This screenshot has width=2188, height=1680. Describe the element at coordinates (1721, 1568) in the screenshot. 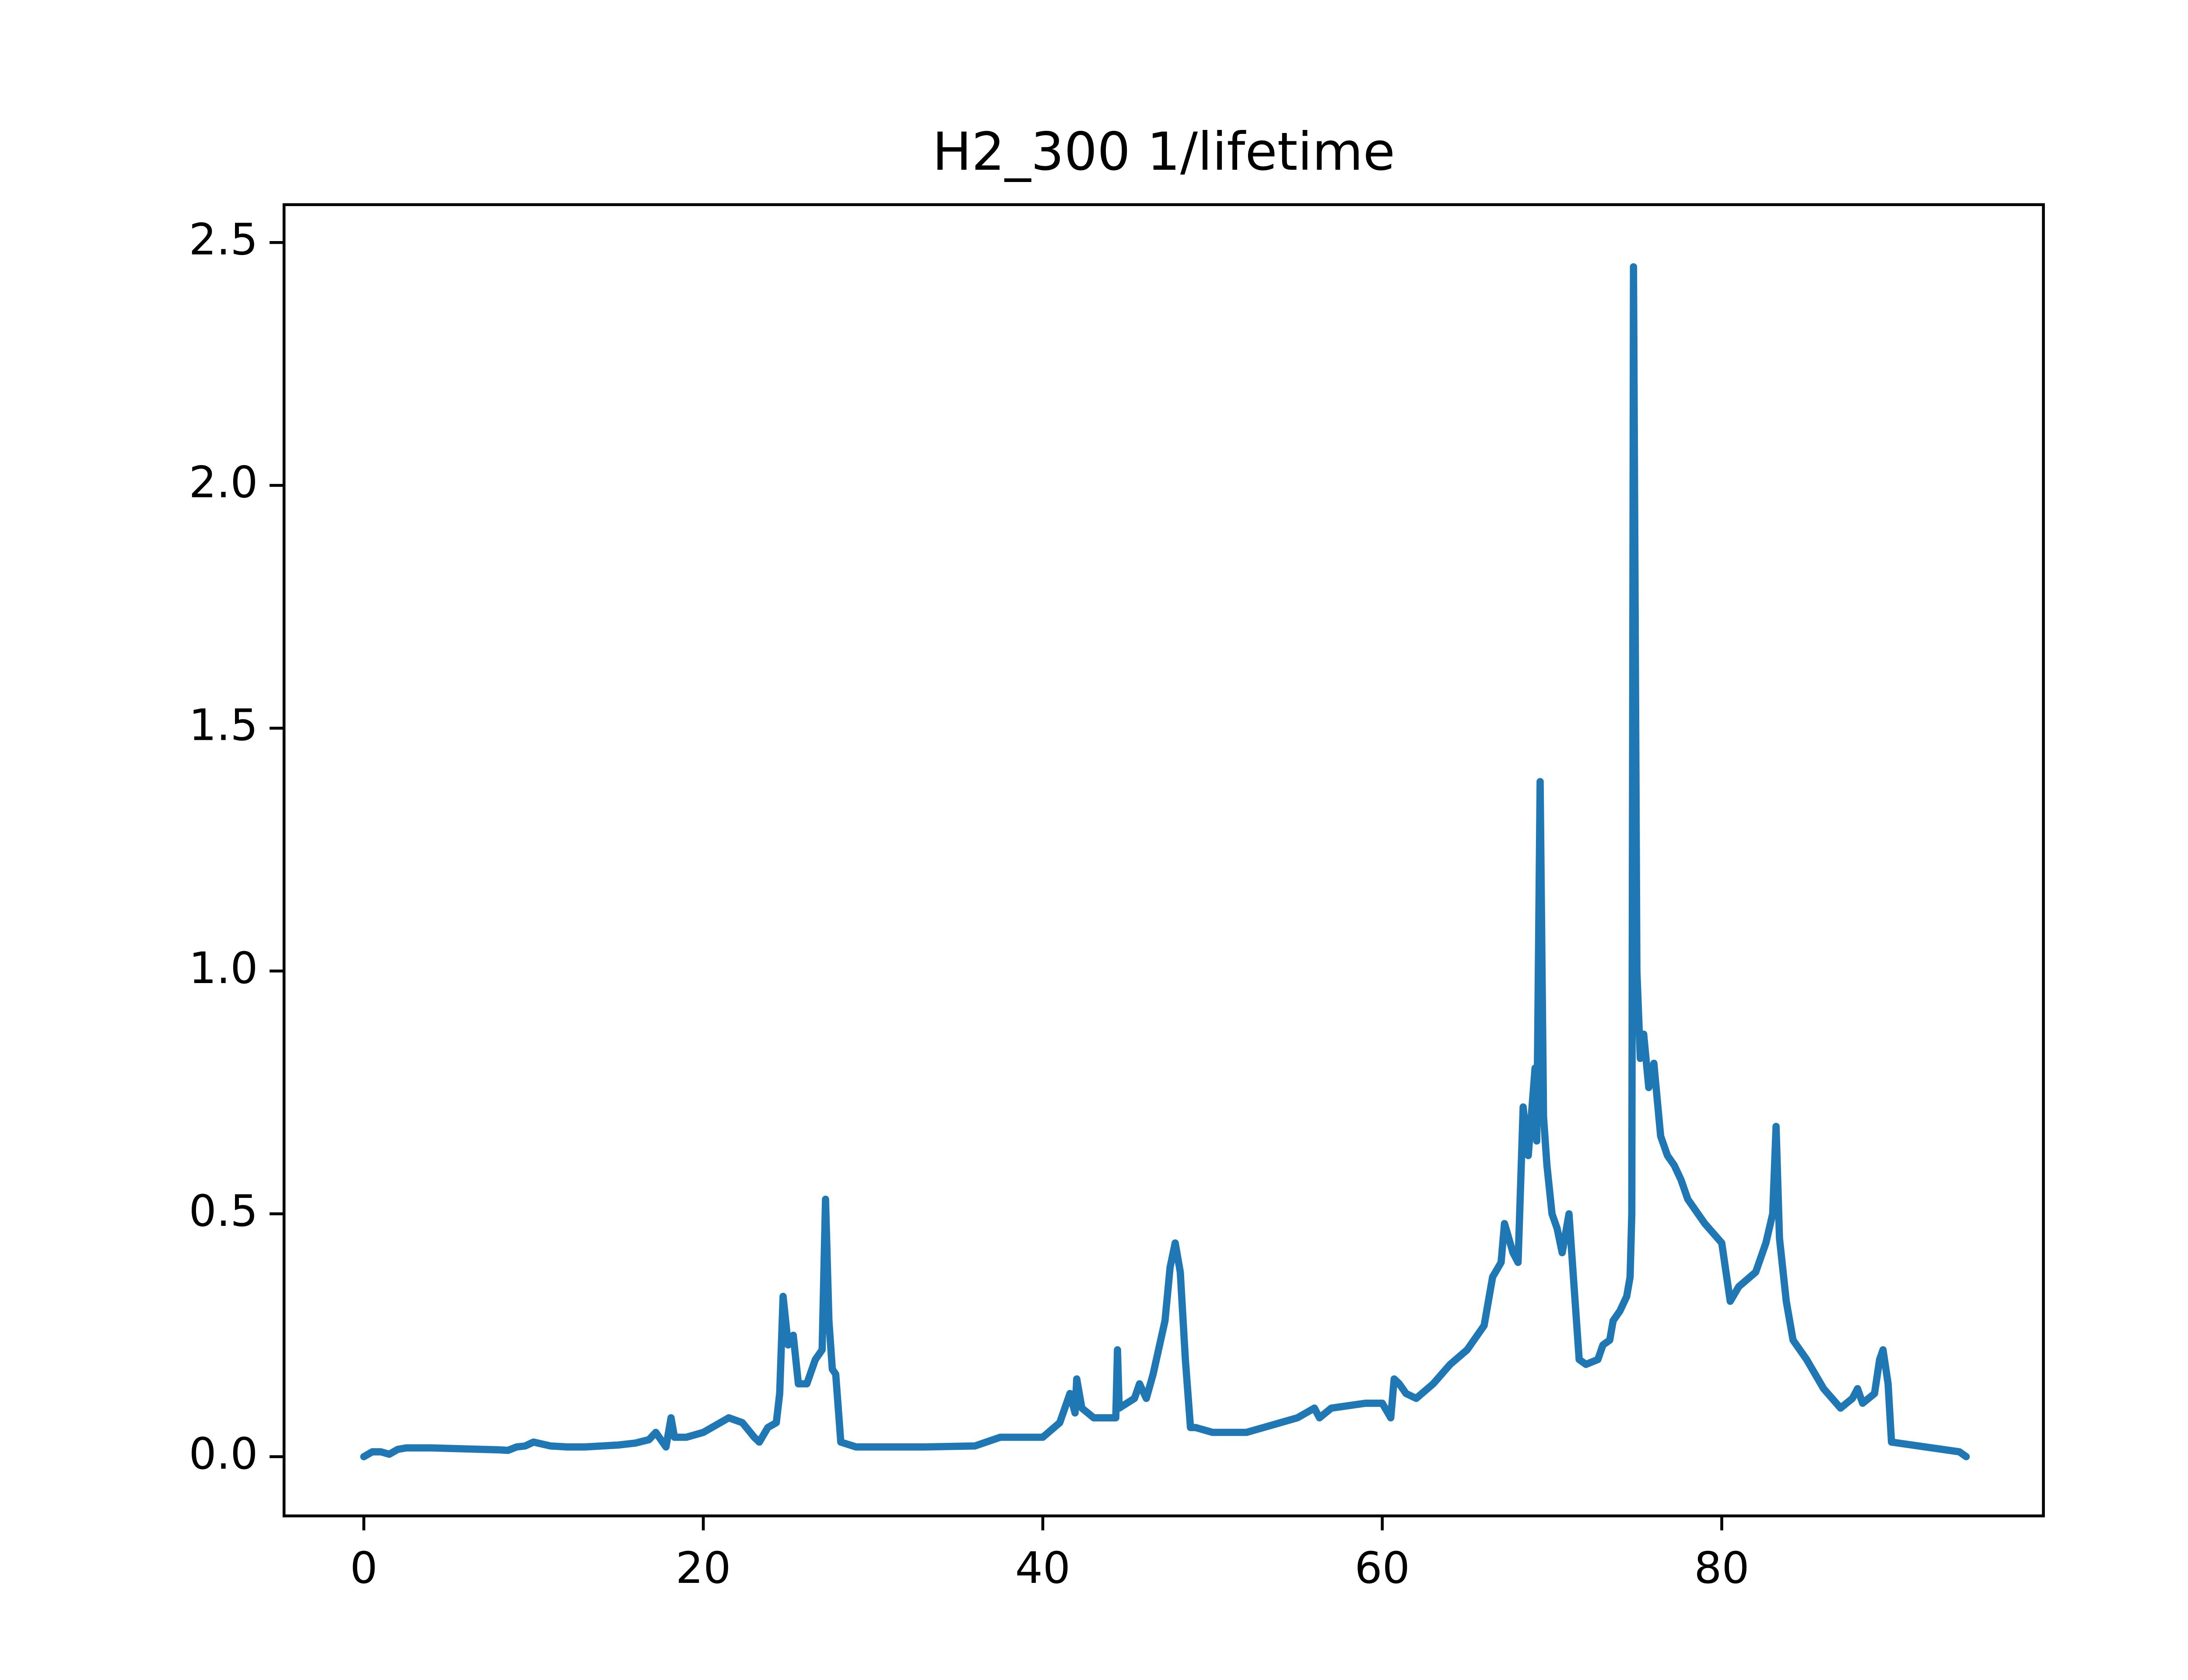

I see `x-tick-label: 80` at that location.